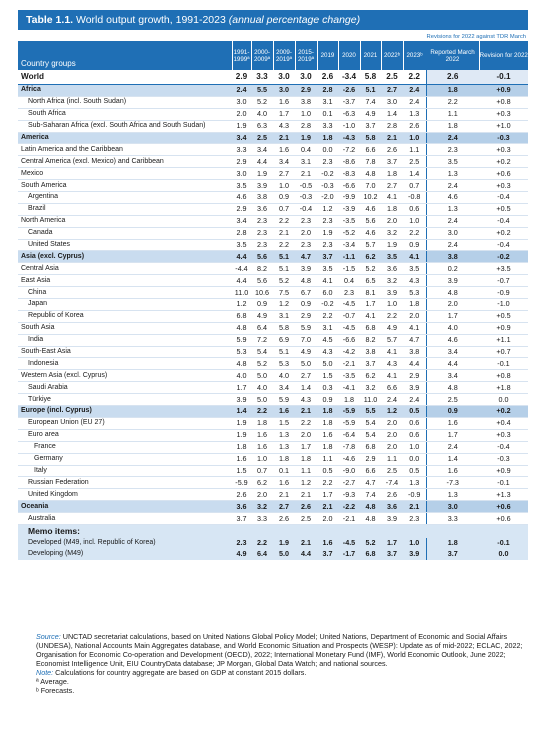 Image resolution: width=546 pixels, height=744 pixels. Describe the element at coordinates (370, 483) in the screenshot. I see `value-cell: 4.7` at that location.